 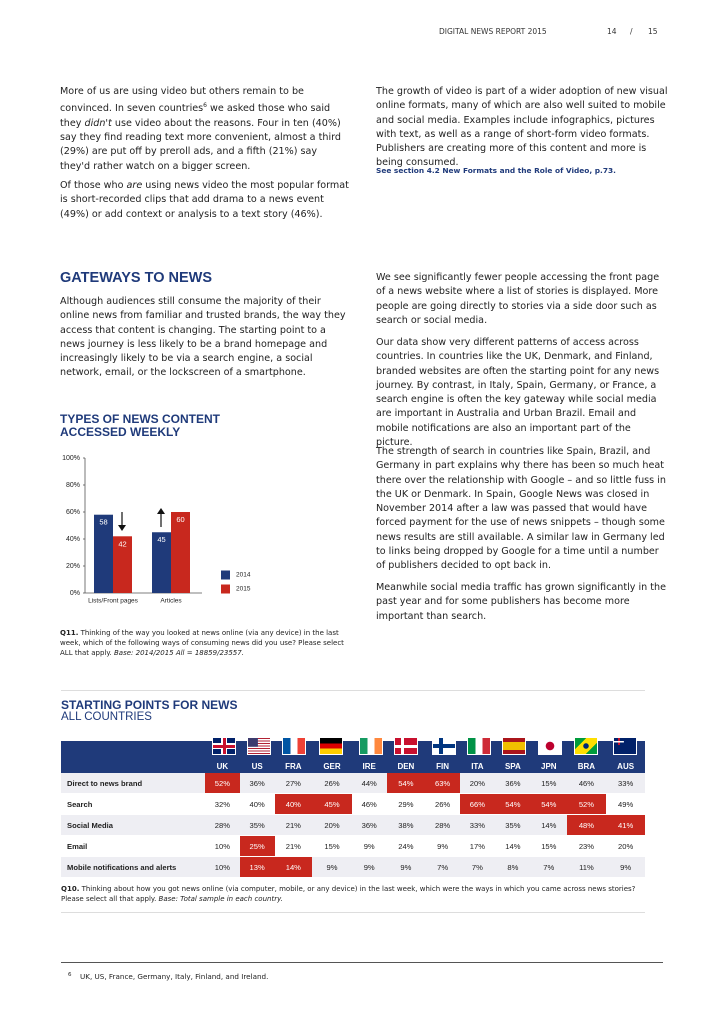 I want to click on chart-title-line: ACCESSED WEEKLY, so click(x=120, y=432).